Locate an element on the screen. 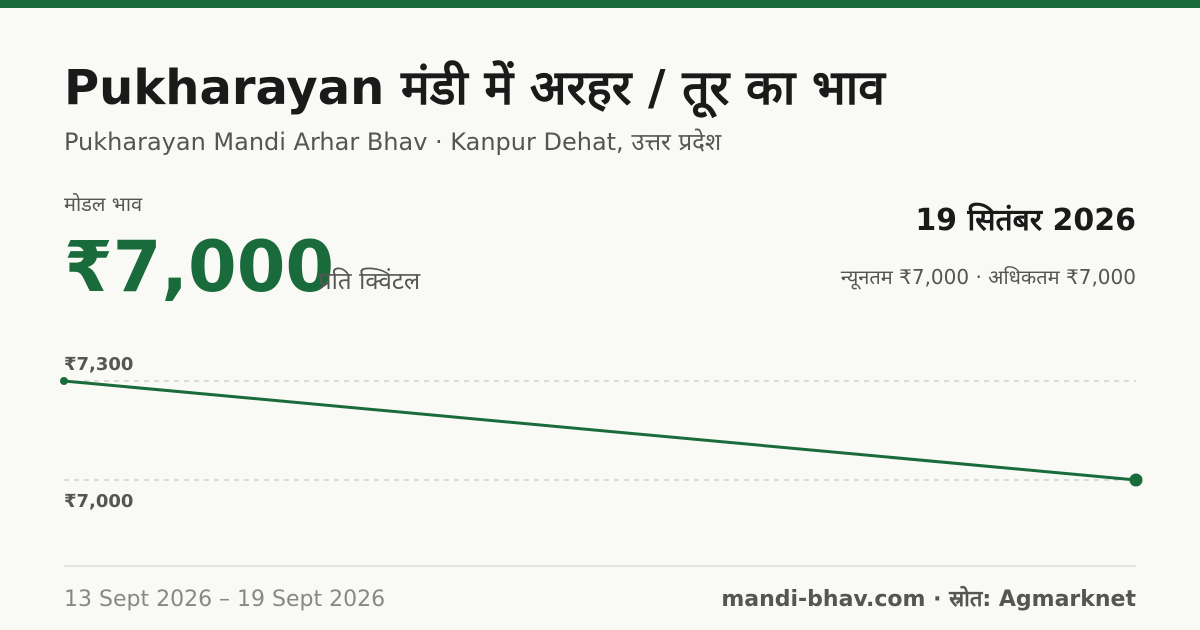  footer-source: mandi-bhav.com · स्रोत: Agmarknet is located at coordinates (928, 598).